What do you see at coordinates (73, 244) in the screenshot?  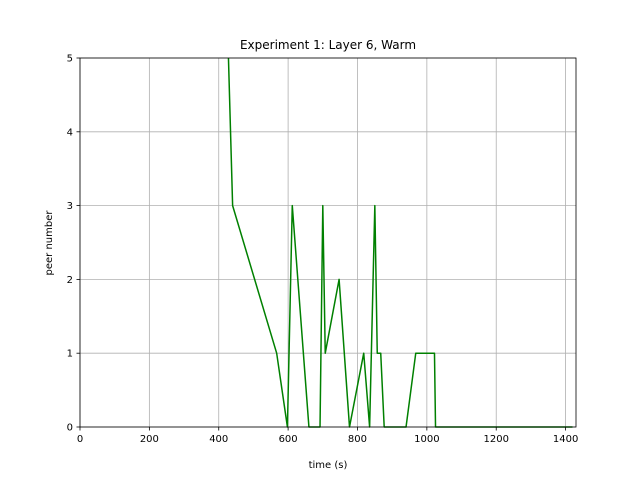 I see `y-axis: 0 1 2 3 4 5` at bounding box center [73, 244].